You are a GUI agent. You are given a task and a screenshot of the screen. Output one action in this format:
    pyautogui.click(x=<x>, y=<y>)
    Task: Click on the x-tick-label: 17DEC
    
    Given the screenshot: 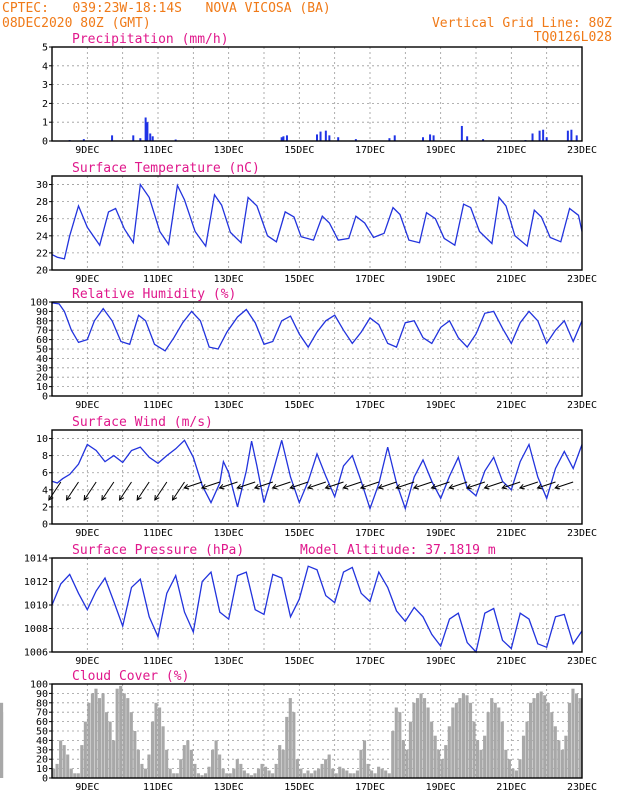 What is the action you would take?
    pyautogui.click(x=370, y=150)
    